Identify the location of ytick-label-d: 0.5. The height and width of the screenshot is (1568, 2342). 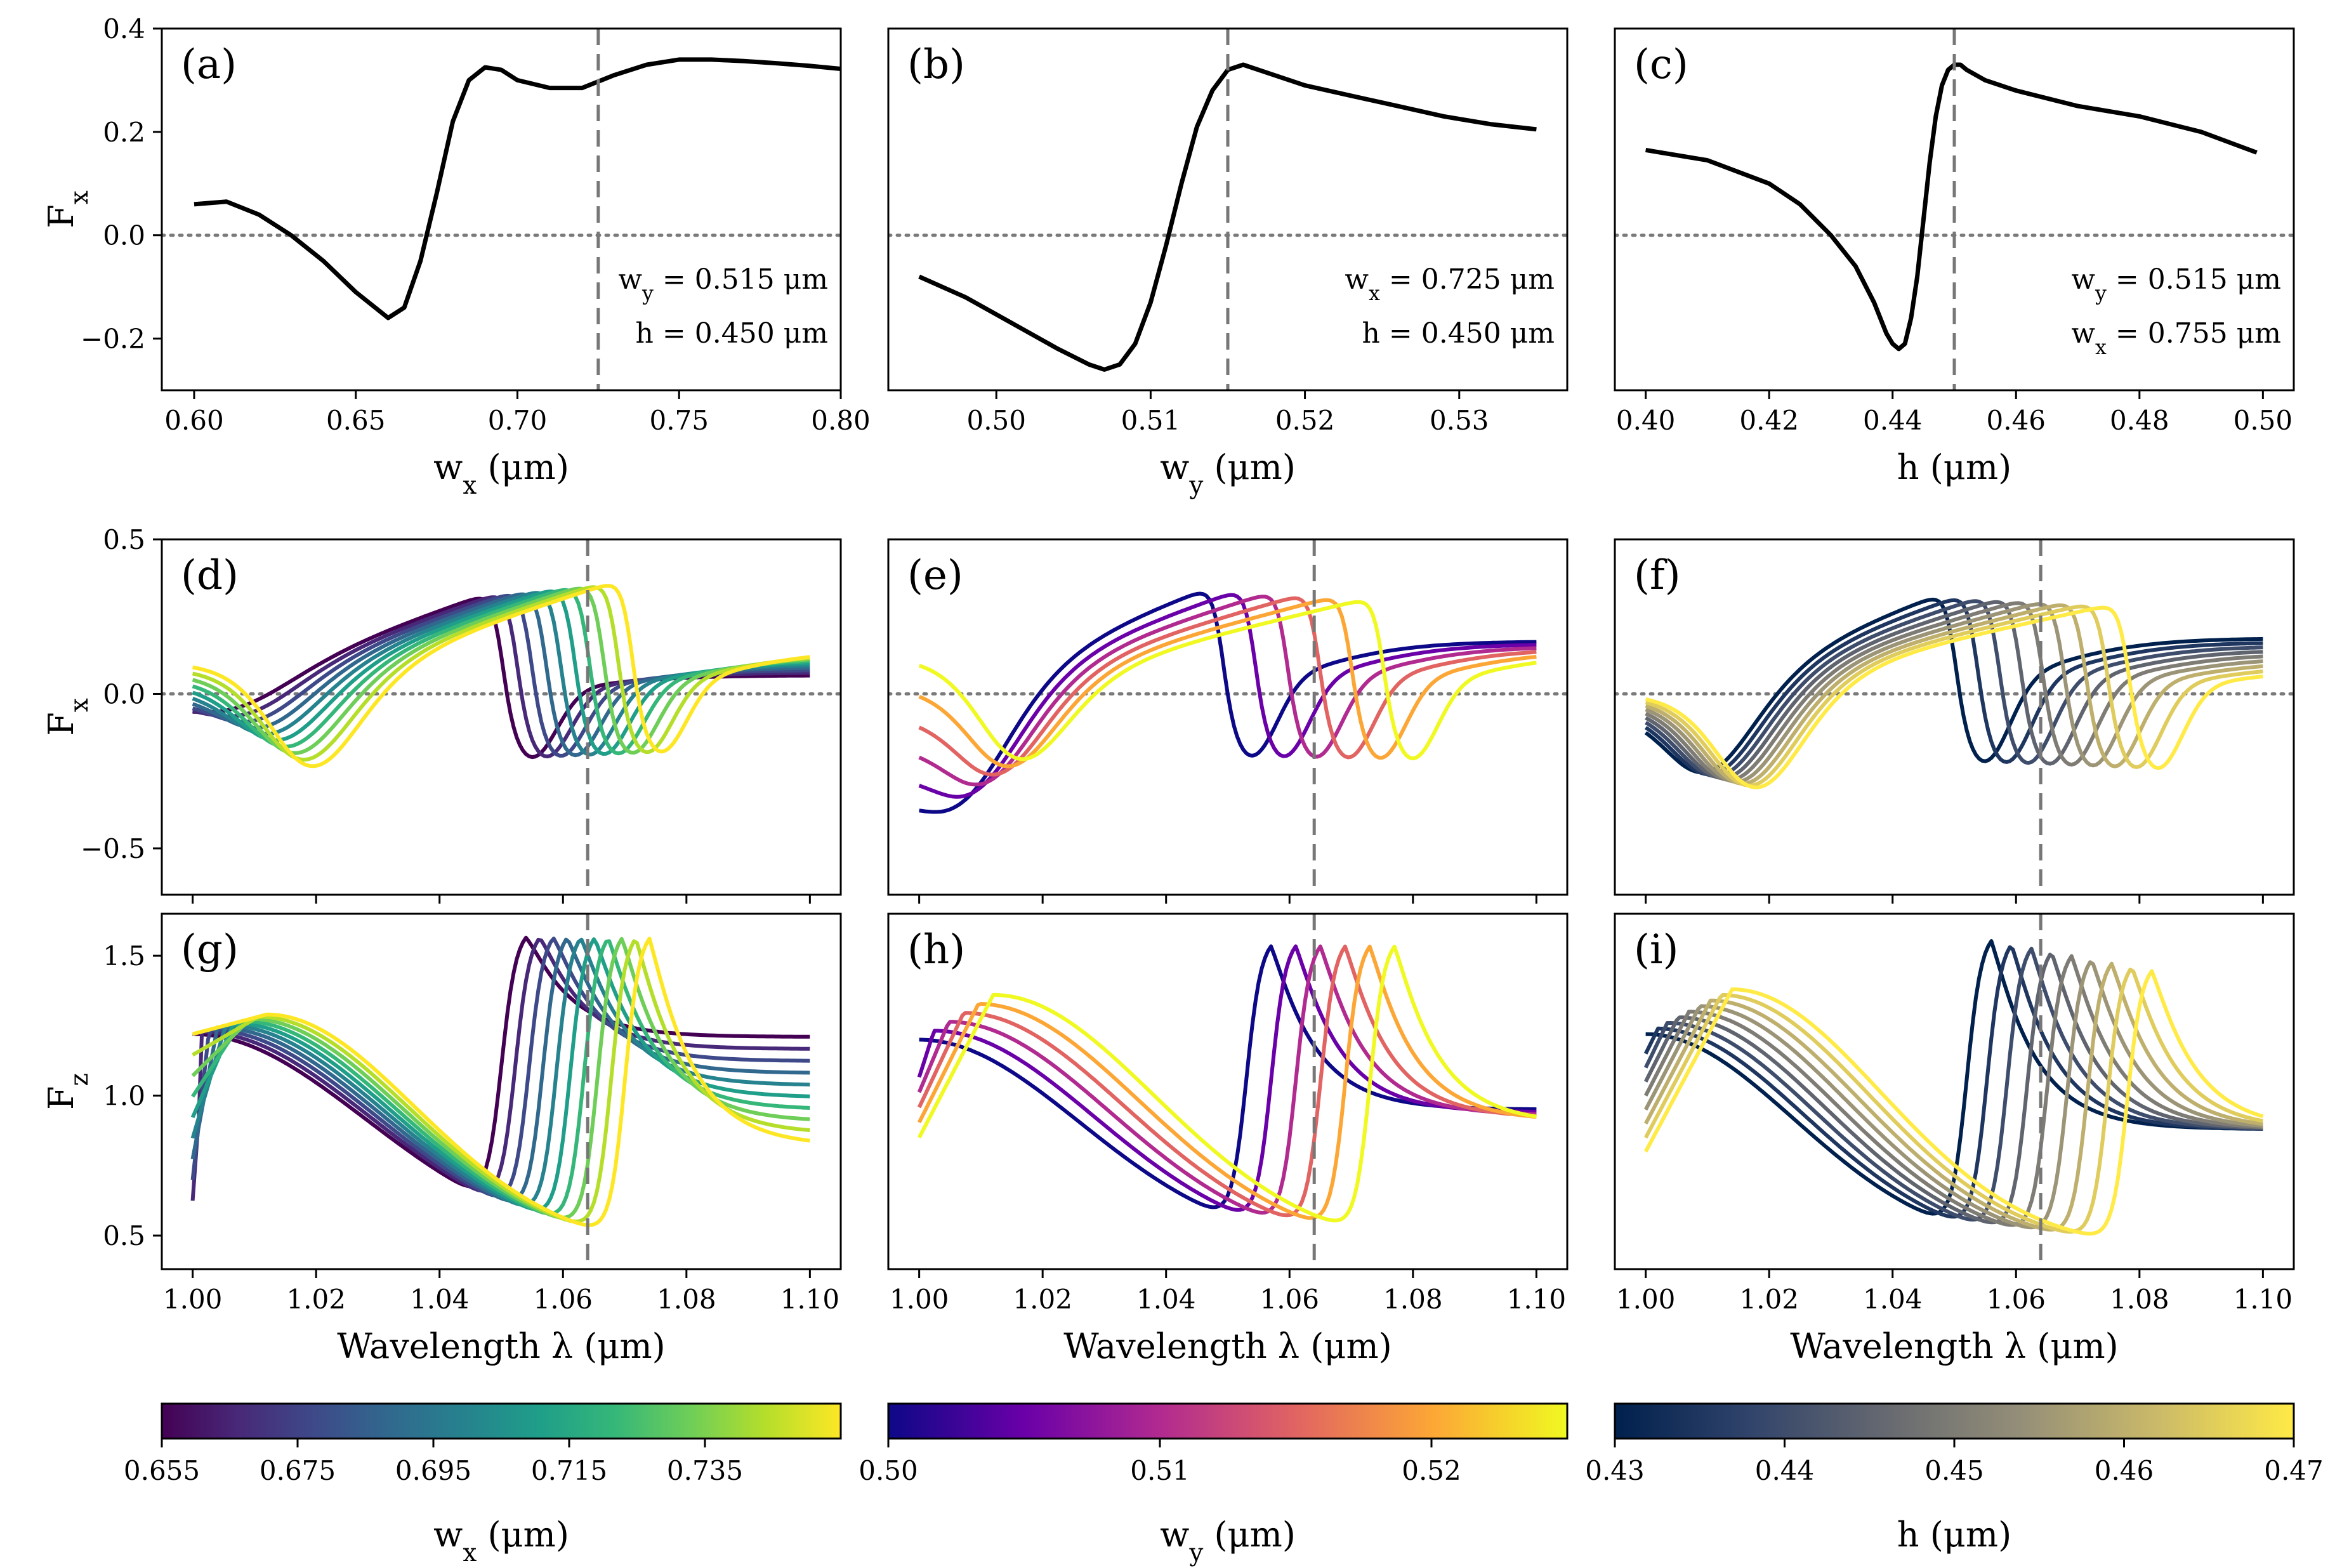
(124, 539).